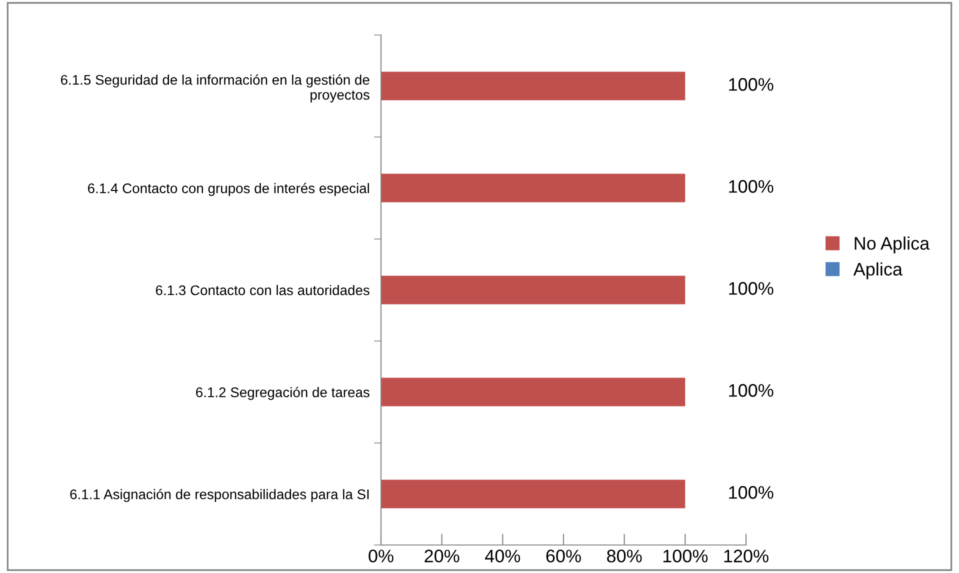 The image size is (959, 573). I want to click on y-tick-label: 6.1.4 Contacto con grupos de interés especial, so click(228, 189).